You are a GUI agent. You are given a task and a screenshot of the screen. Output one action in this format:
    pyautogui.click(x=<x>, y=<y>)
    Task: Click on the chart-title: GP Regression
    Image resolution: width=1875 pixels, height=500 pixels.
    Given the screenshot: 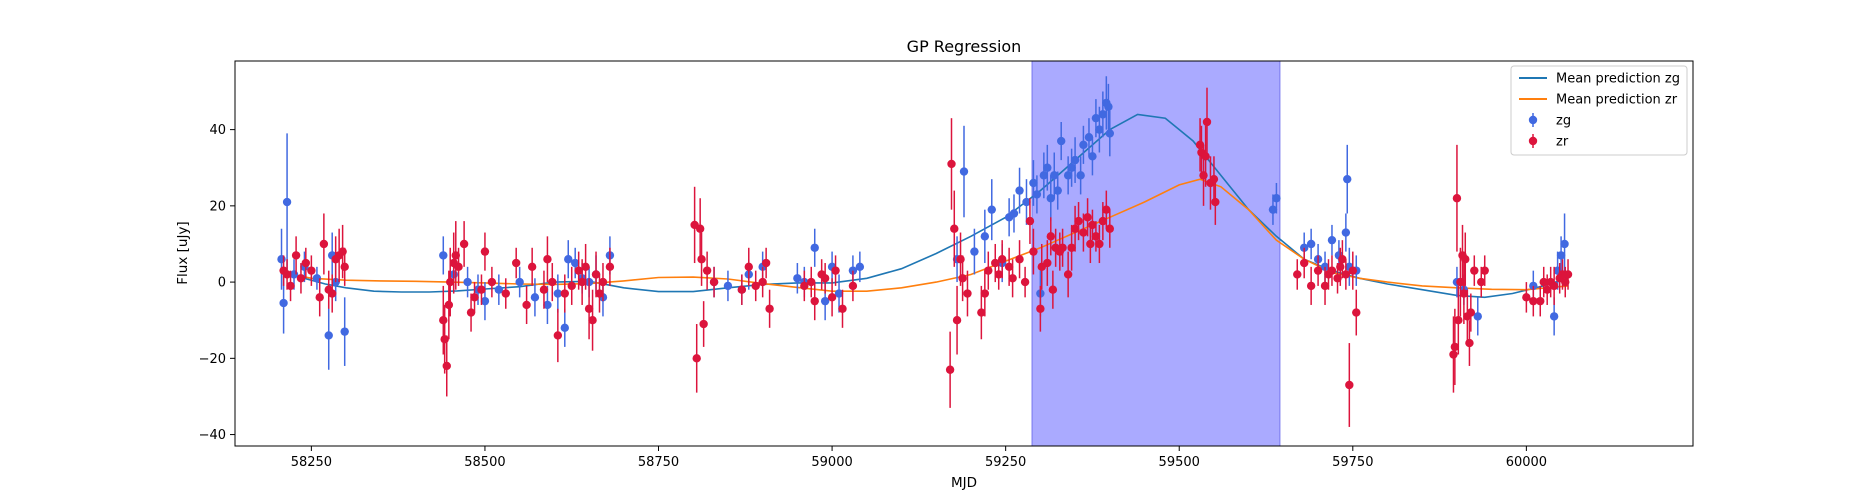 What is the action you would take?
    pyautogui.click(x=964, y=46)
    